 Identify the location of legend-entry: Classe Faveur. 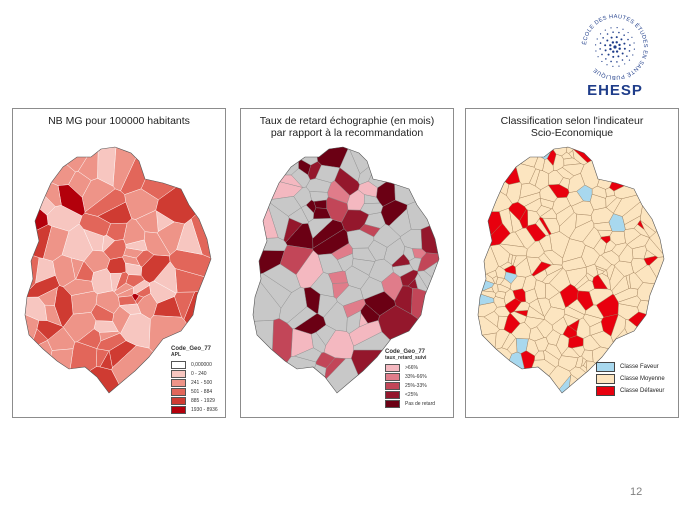
(630, 367).